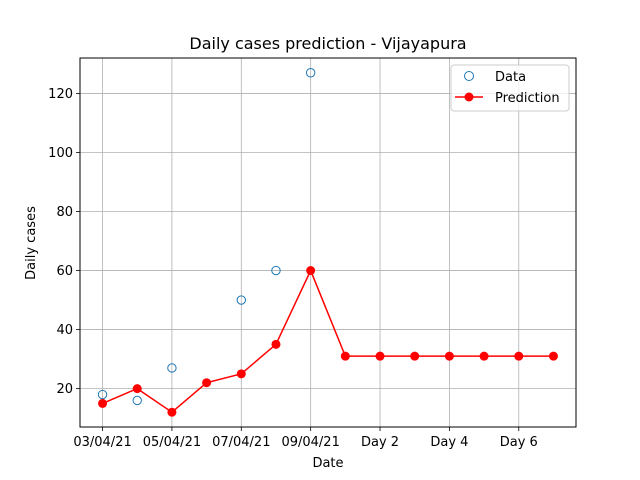 This screenshot has width=640, height=480. What do you see at coordinates (64, 271) in the screenshot?
I see `y-tick-label: 60` at bounding box center [64, 271].